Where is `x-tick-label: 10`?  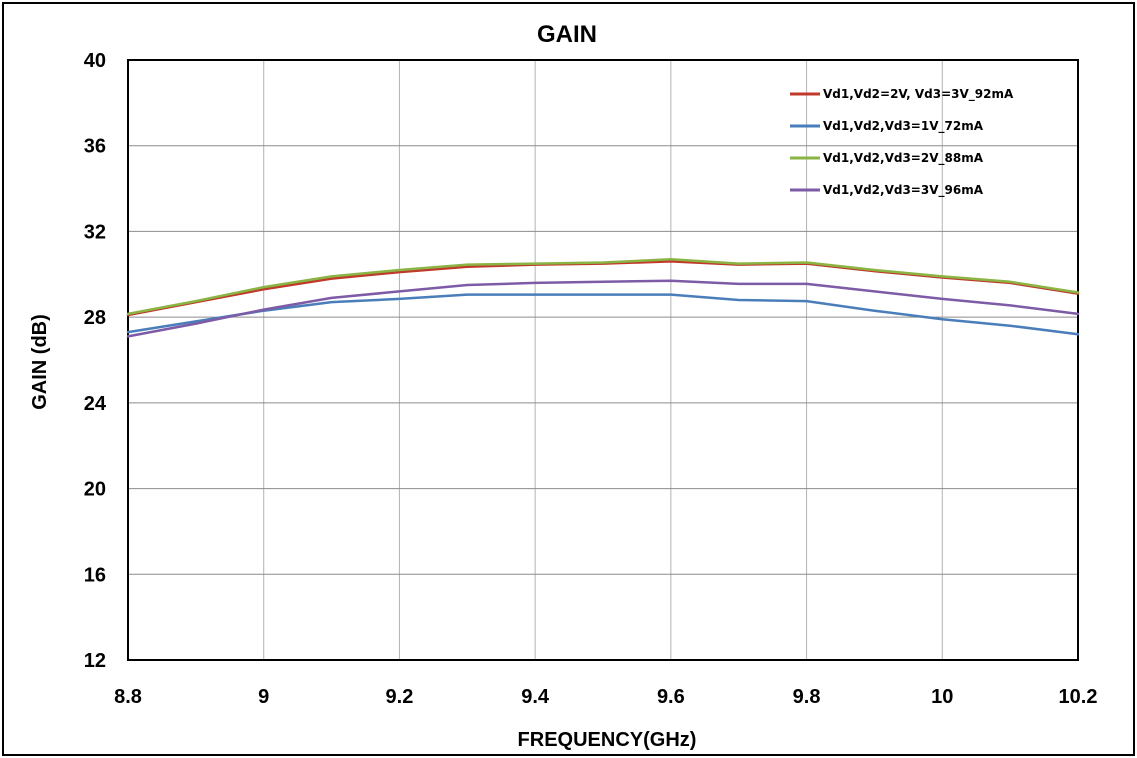 x-tick-label: 10 is located at coordinates (942, 697).